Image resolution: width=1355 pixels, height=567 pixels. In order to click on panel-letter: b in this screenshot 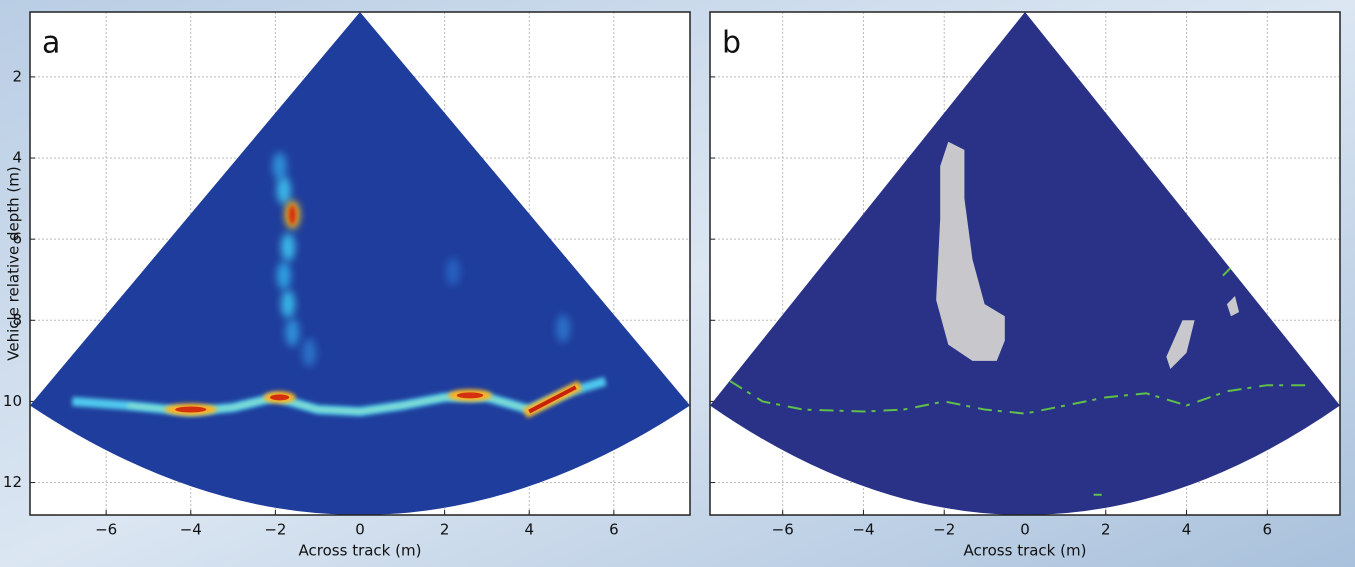, I will do `click(731, 43)`.